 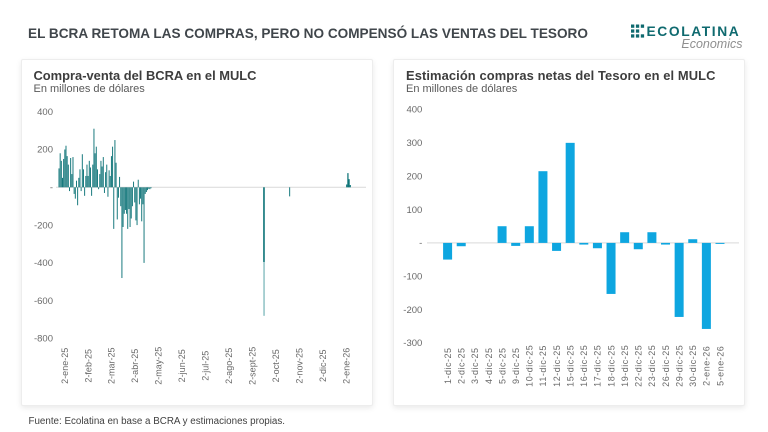 I want to click on svg-text: 2-ene-25, so click(x=65, y=366).